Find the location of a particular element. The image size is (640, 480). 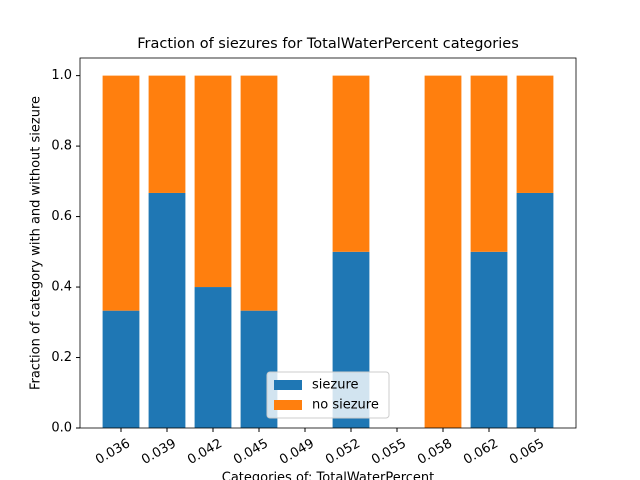

x-axis-label: Categories of: TotalWaterPercent is located at coordinates (328, 475).